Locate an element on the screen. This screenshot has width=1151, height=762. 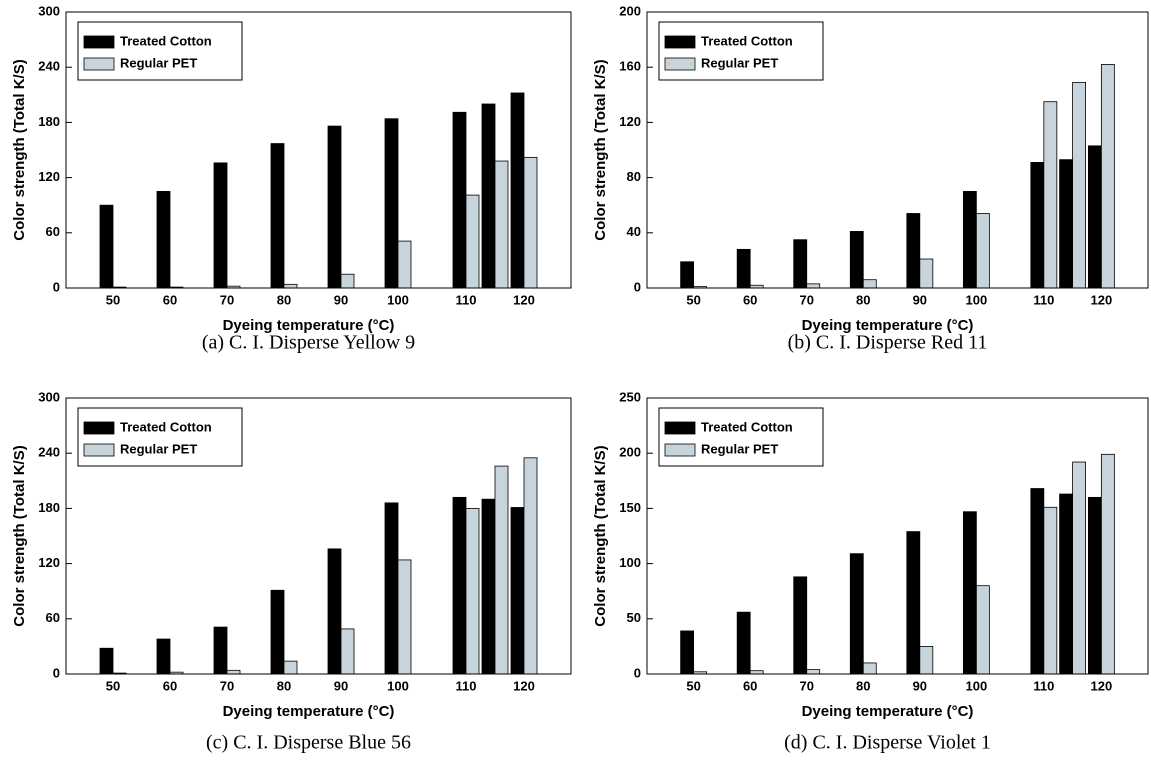
x-tick-label: 100 is located at coordinates (977, 299).